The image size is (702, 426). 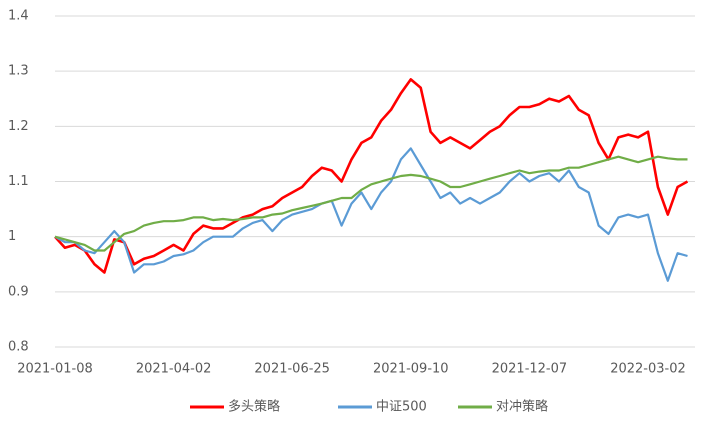 I want to click on x-tick-label: 2021-09-10, so click(x=411, y=369).